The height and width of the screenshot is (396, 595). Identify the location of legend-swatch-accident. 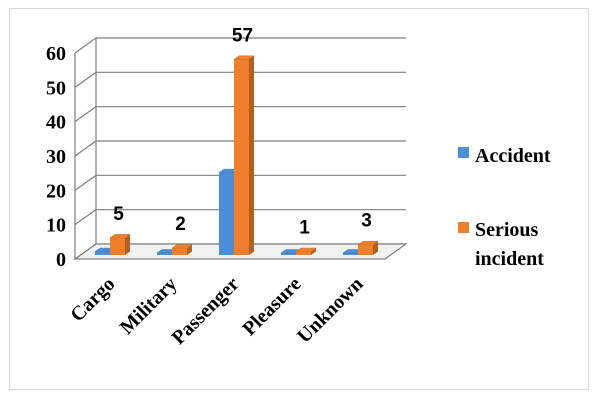
(463, 152).